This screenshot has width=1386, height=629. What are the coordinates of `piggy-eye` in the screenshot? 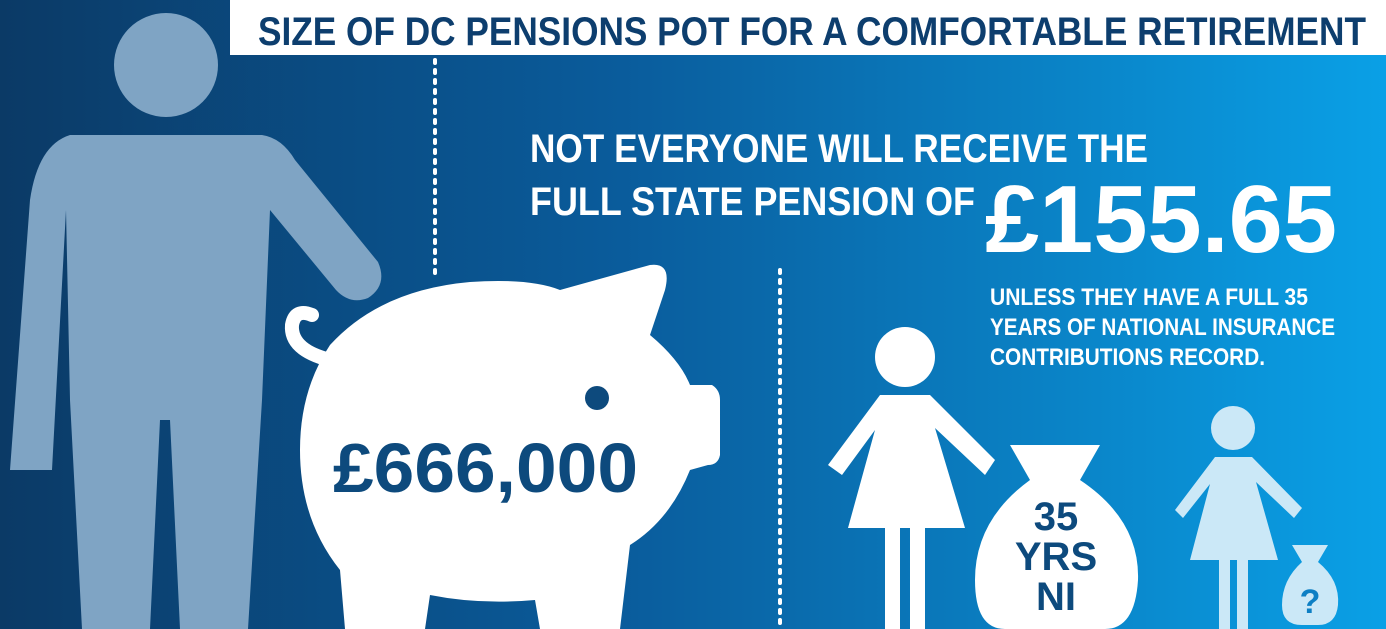 It's located at (597, 398).